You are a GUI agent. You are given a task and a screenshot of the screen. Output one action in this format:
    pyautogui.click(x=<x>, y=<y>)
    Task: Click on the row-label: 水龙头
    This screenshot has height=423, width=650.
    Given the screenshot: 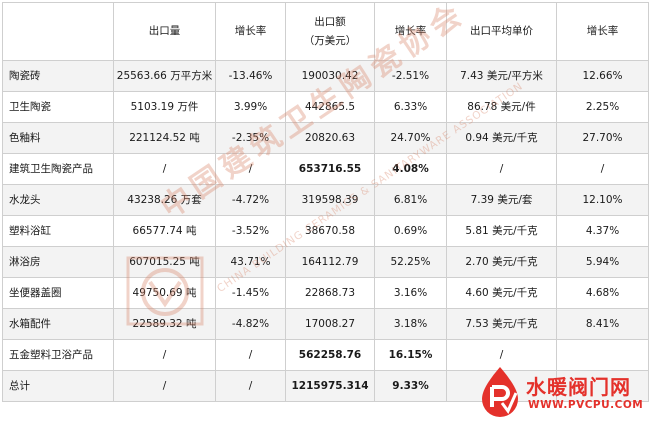 What is the action you would take?
    pyautogui.click(x=58, y=200)
    